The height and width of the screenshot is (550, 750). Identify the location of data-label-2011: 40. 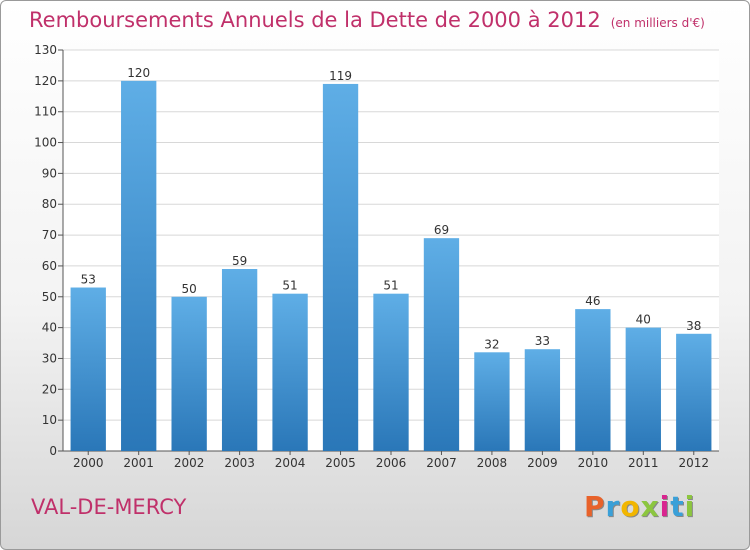
(643, 320).